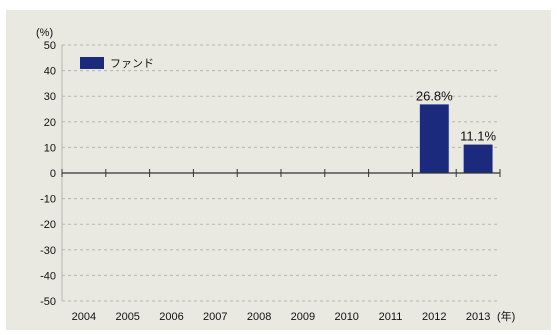  What do you see at coordinates (391, 317) in the screenshot?
I see `x-tick-label: 2011` at bounding box center [391, 317].